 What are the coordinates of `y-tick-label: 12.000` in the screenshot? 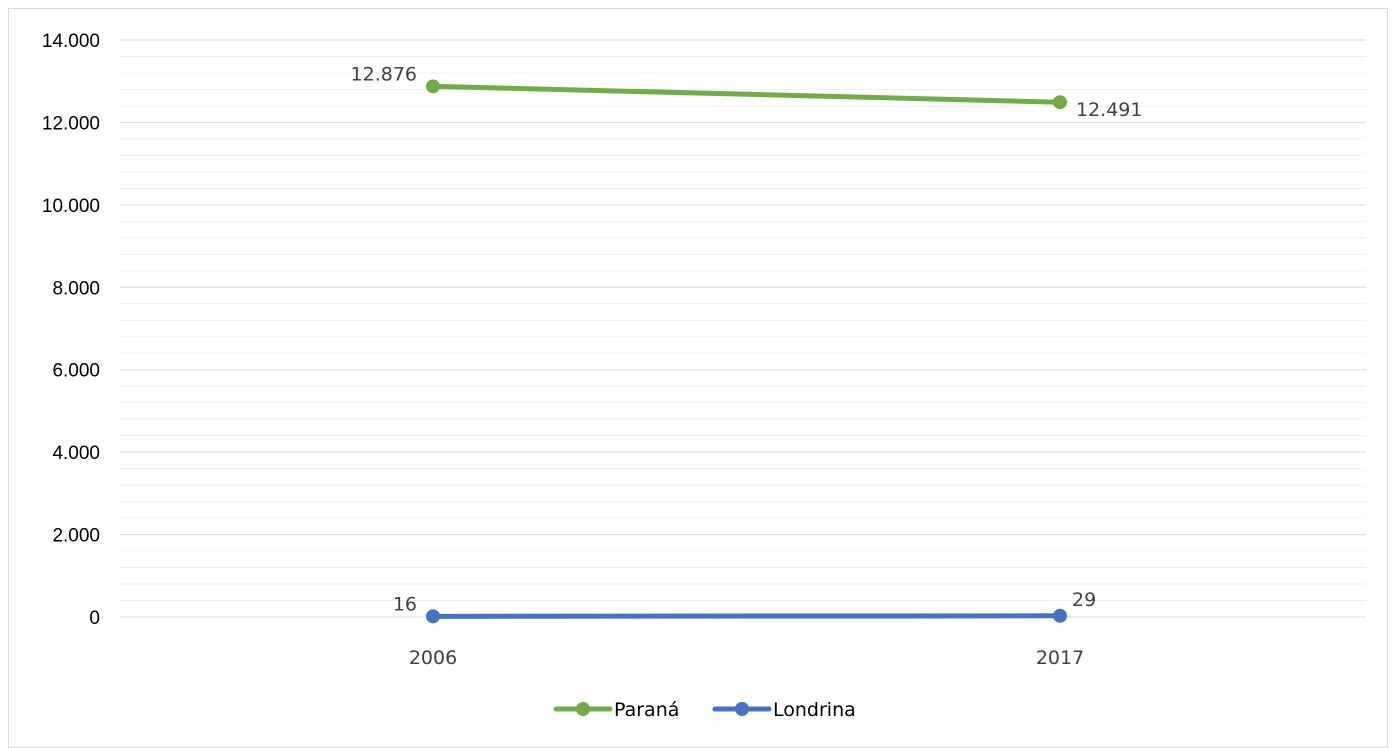 It's located at (71, 123).